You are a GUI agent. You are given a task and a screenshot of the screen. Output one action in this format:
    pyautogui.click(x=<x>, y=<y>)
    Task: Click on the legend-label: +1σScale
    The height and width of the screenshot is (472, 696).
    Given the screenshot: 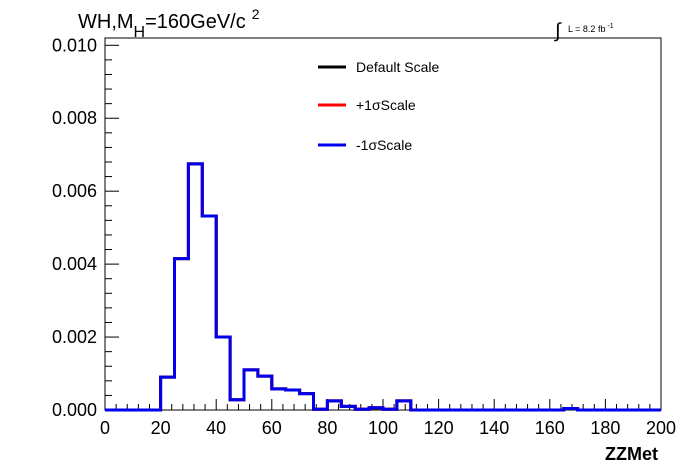 What is the action you would take?
    pyautogui.click(x=386, y=105)
    